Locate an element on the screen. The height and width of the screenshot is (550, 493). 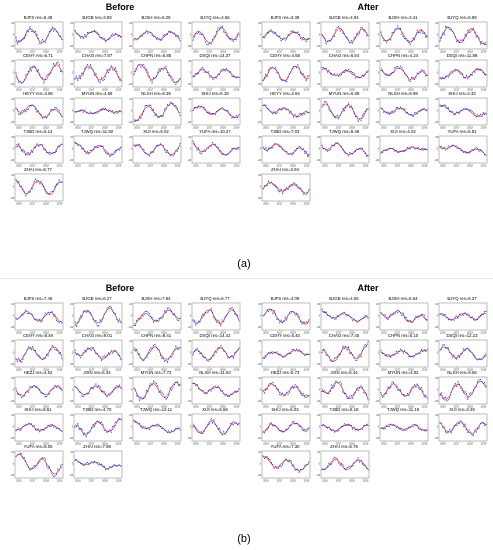
panel-title: CEHY res=6.71 is located at coordinates (38, 55).